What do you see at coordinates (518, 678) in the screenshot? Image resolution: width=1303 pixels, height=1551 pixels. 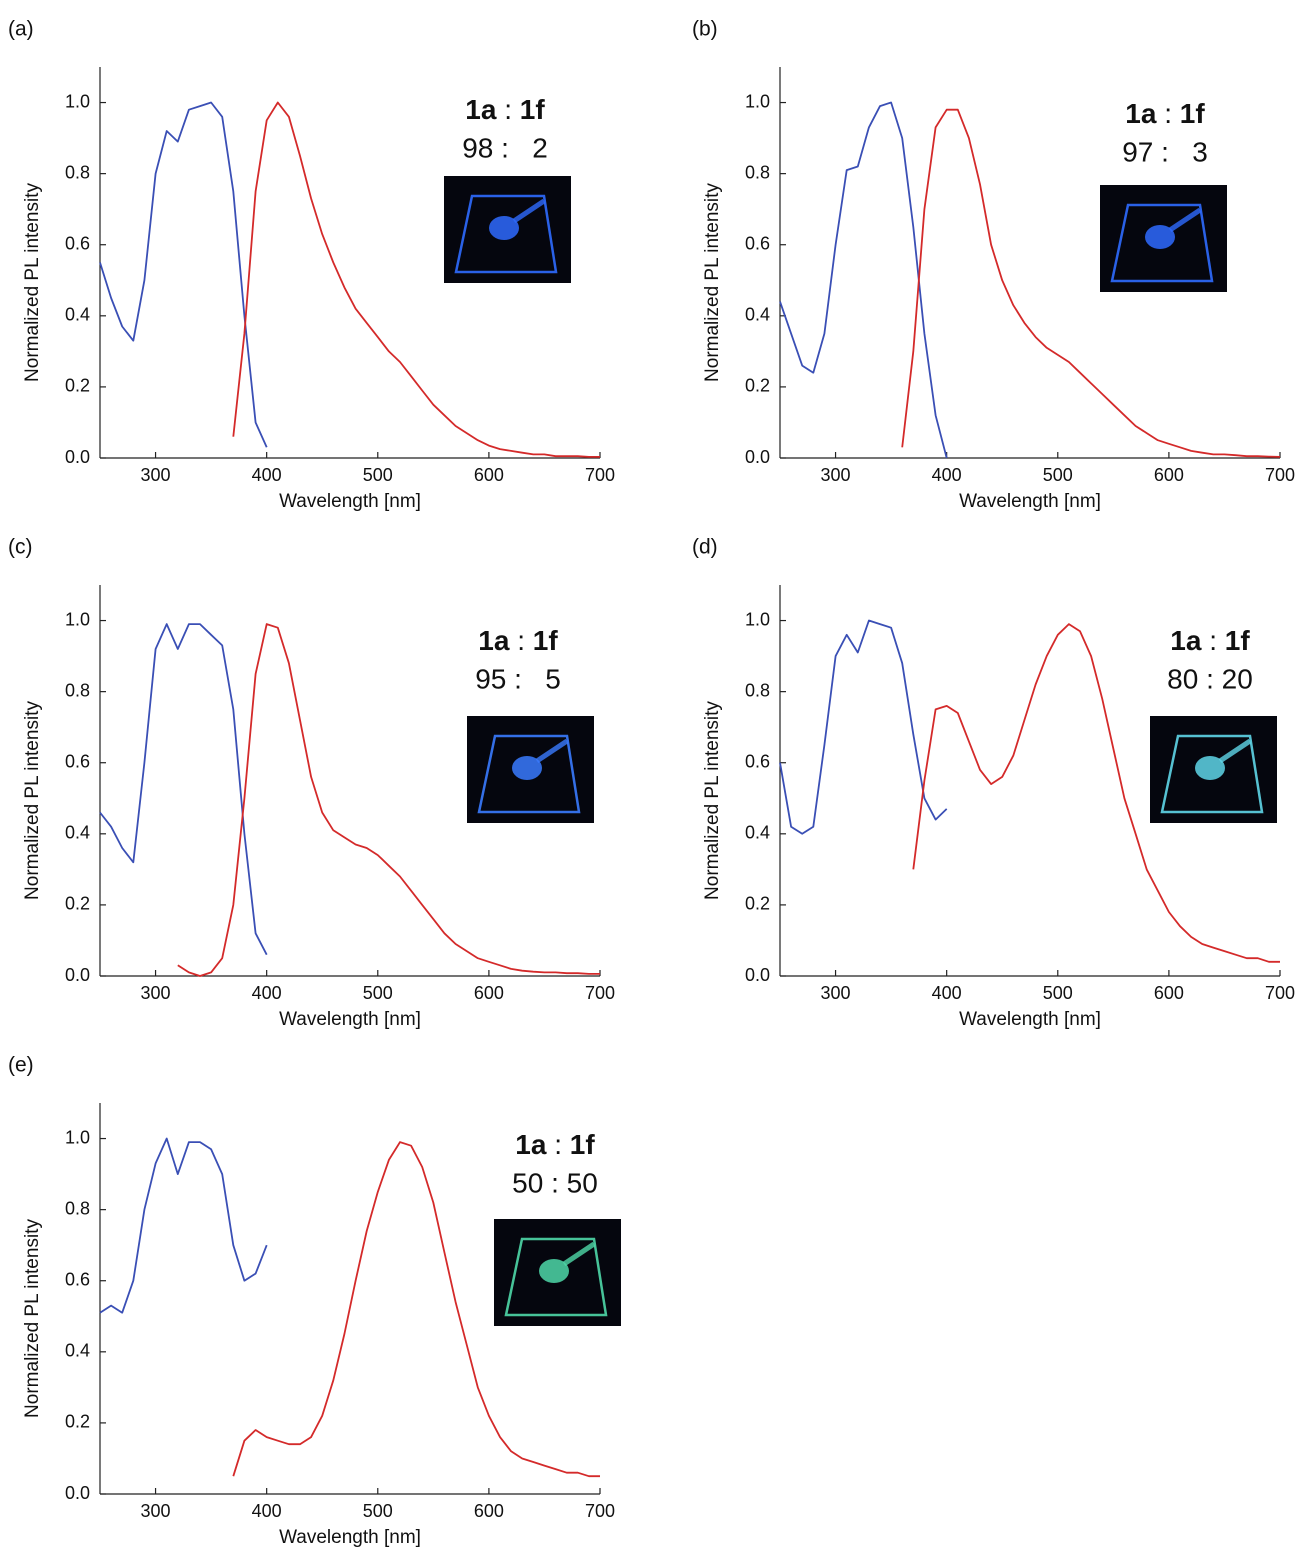 I see `annotation-ratio: 95 : 5` at bounding box center [518, 678].